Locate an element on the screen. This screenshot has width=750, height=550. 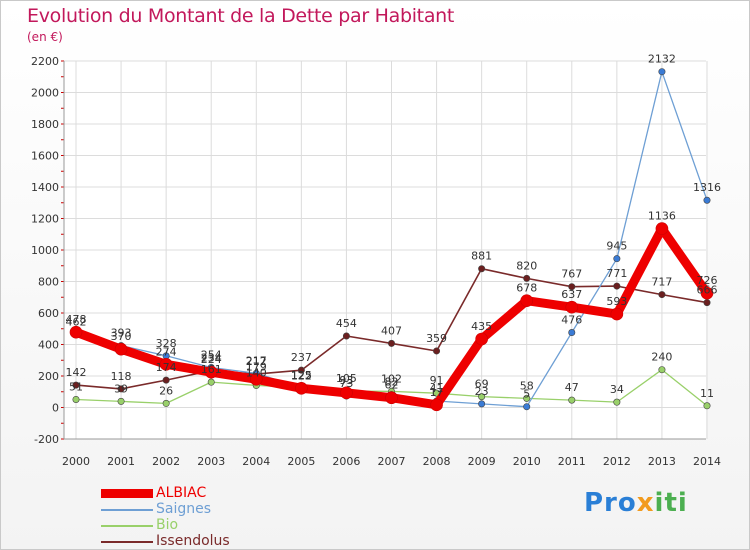
data-label-issendolus: 881 is located at coordinates (481, 256).